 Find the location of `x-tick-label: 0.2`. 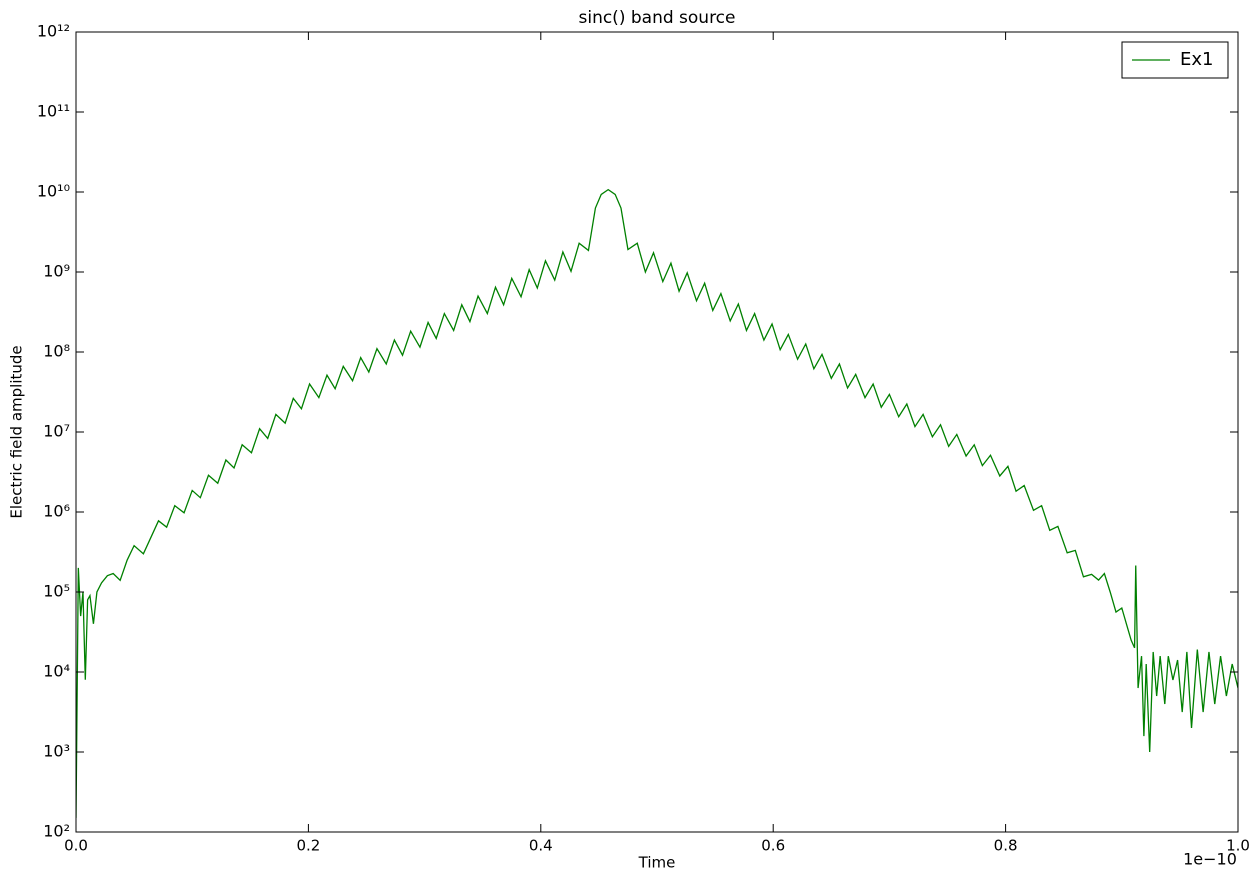

x-tick-label: 0.2 is located at coordinates (308, 846).